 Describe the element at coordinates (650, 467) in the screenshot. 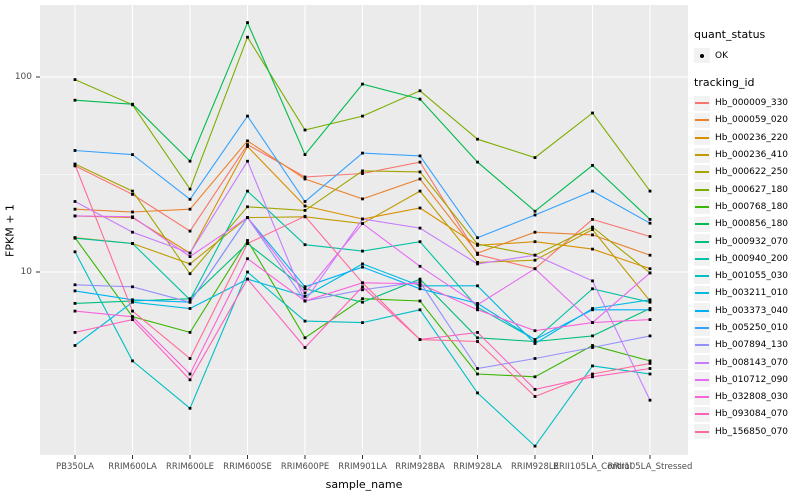

I see `x-tick-label: RRII105LA_Stressed` at that location.